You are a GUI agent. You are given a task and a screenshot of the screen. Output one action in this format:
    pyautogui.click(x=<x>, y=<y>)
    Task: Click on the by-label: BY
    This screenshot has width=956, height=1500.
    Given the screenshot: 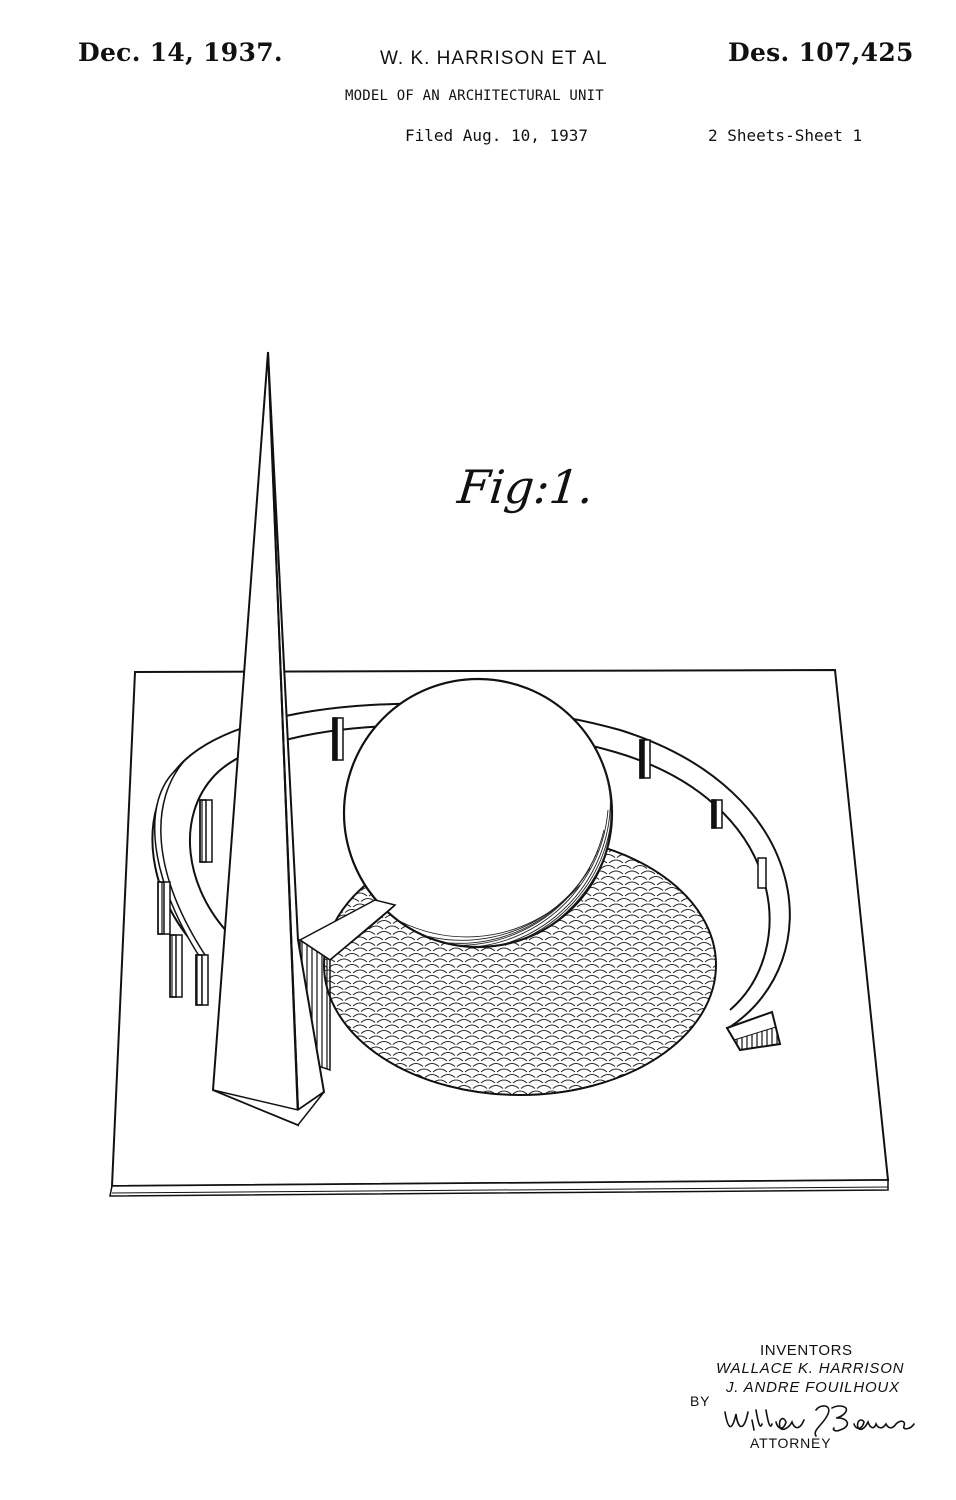 What is the action you would take?
    pyautogui.click(x=700, y=1401)
    